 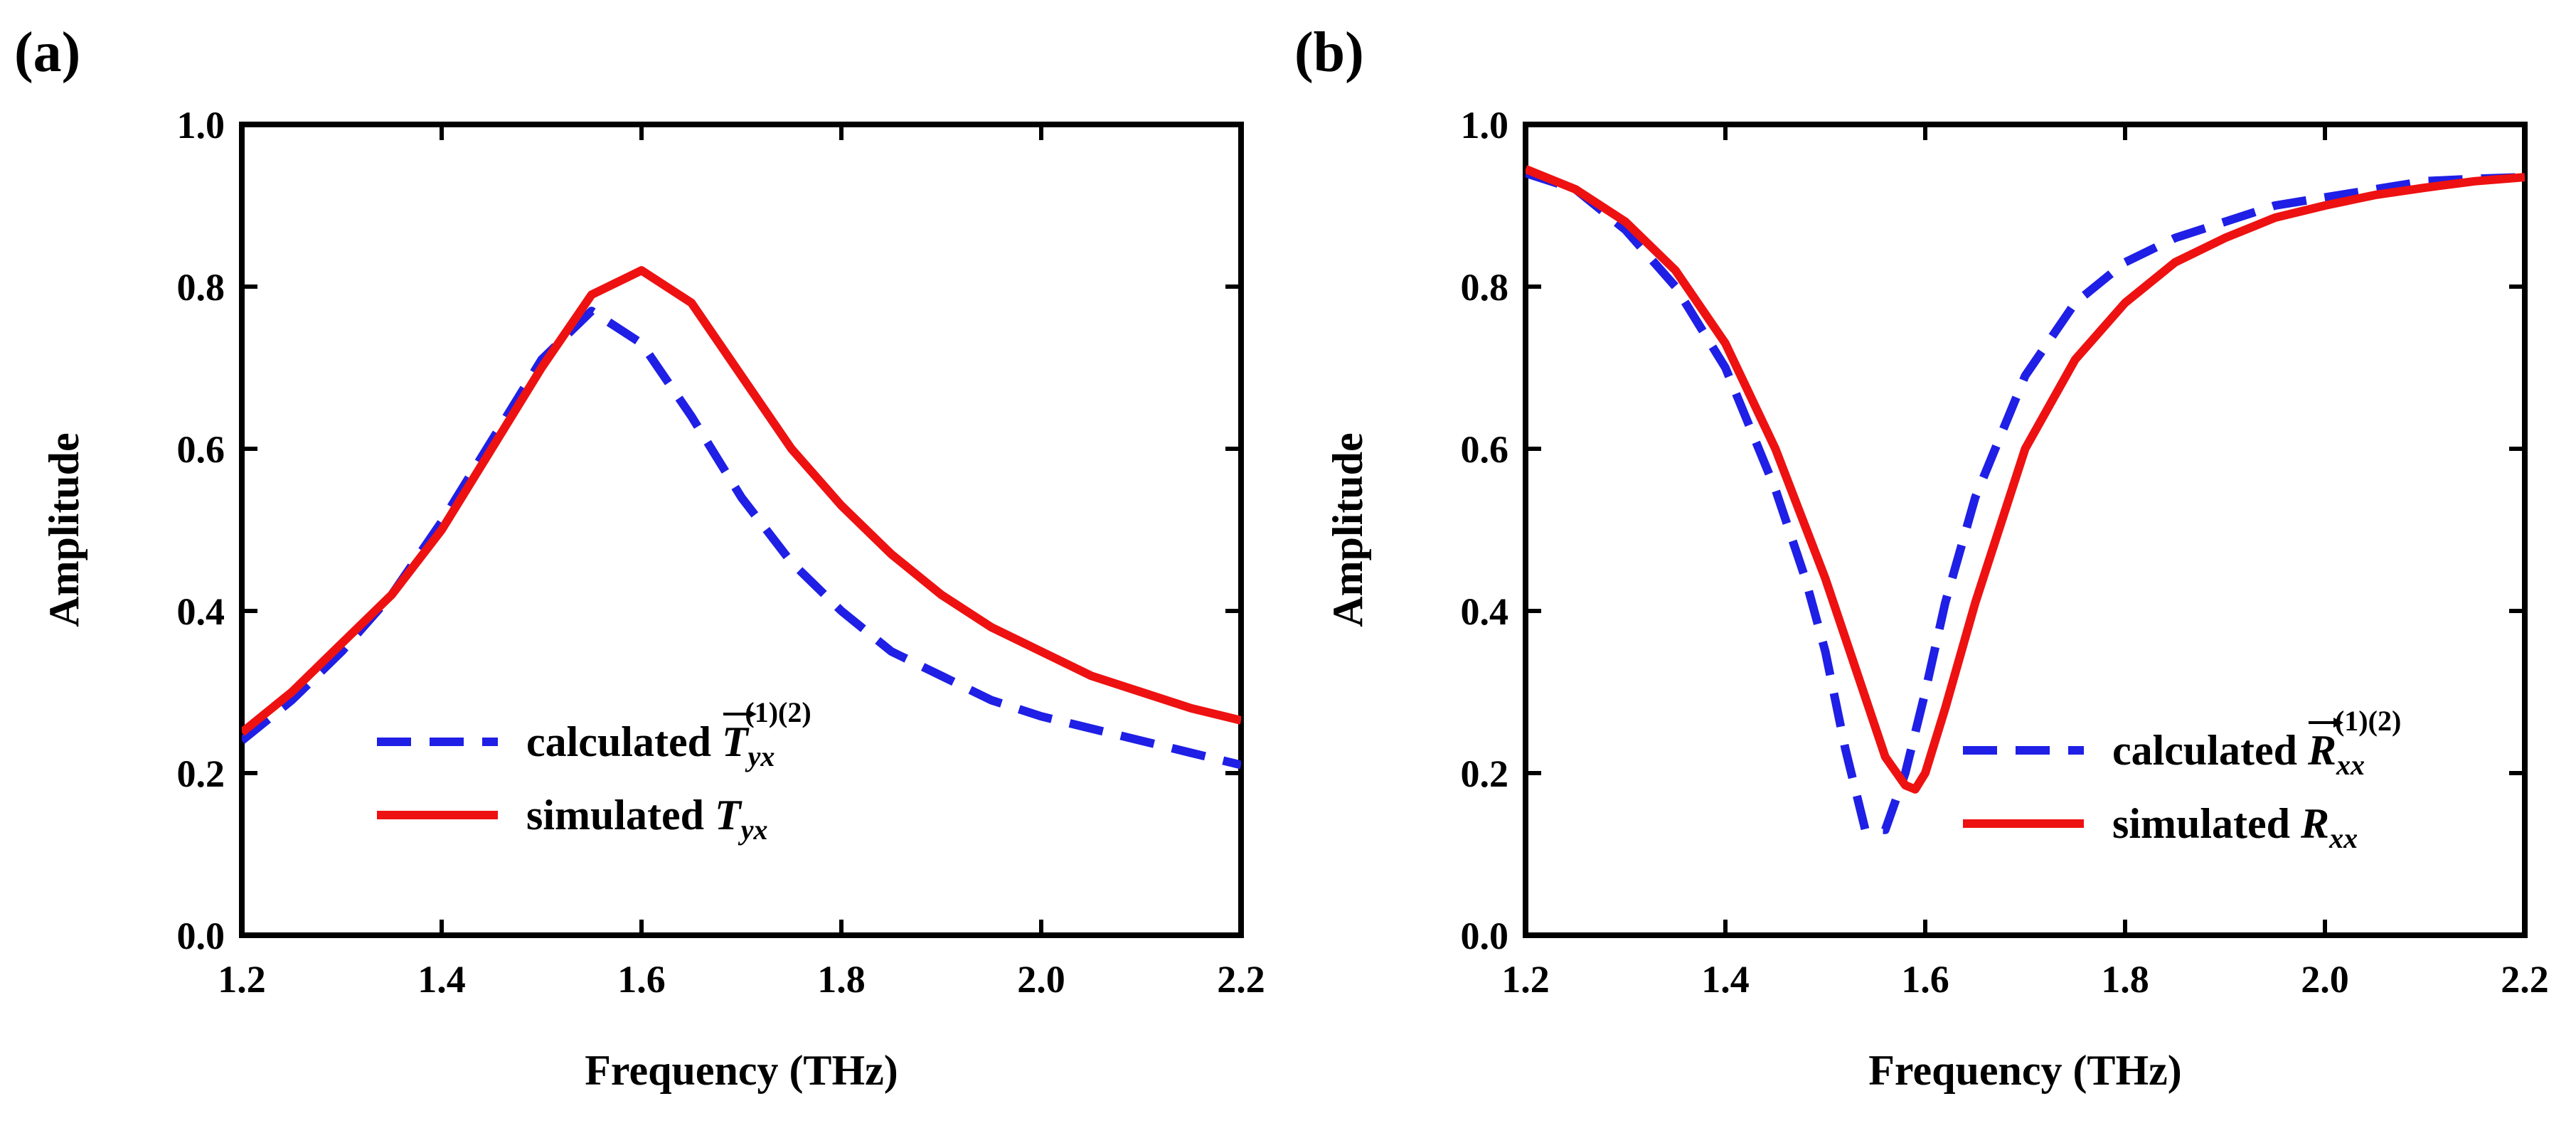 I want to click on panel-label: (b), so click(x=1329, y=52).